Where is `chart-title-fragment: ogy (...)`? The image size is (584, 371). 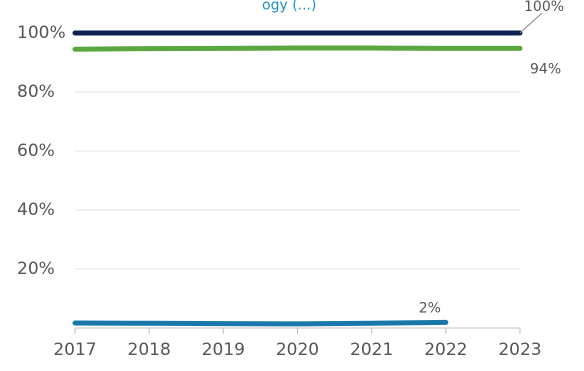 chart-title-fragment: ogy (...) is located at coordinates (289, 7).